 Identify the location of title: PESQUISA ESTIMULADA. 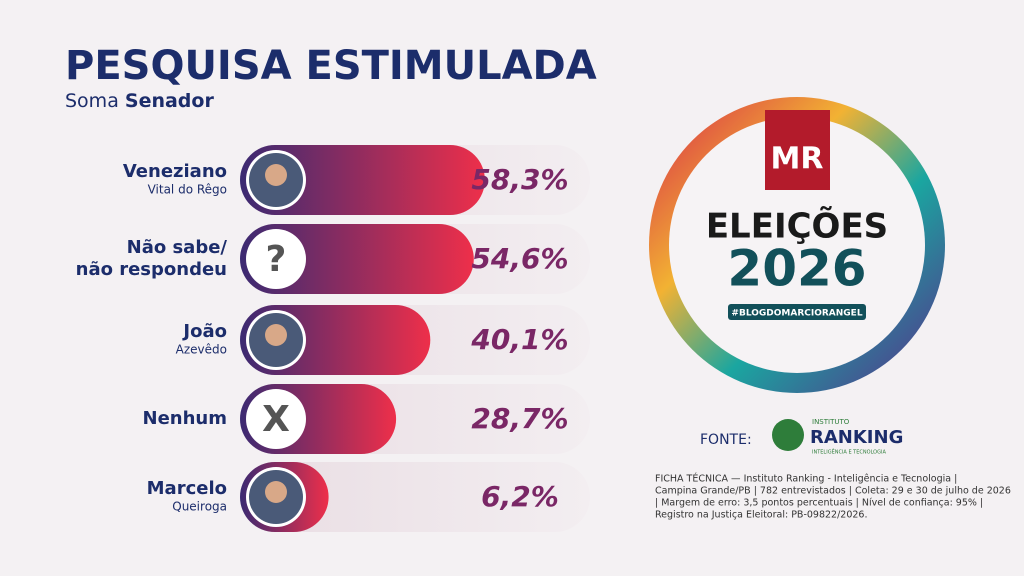
(331, 66).